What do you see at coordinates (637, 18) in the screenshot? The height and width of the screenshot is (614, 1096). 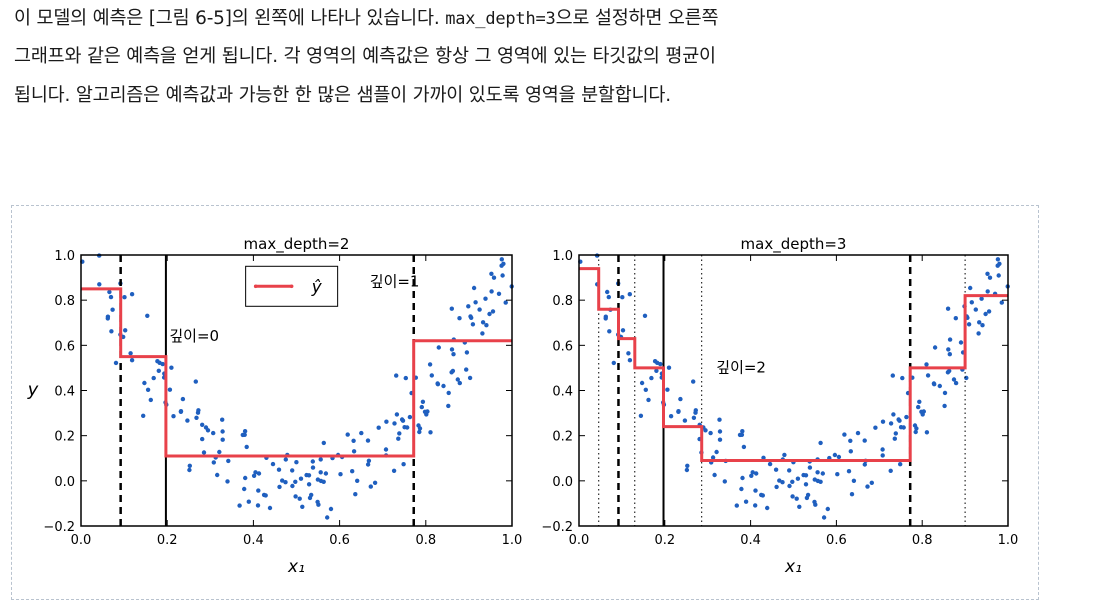 I see `paragraph-text: 으로 설정하면 오른쪽` at bounding box center [637, 18].